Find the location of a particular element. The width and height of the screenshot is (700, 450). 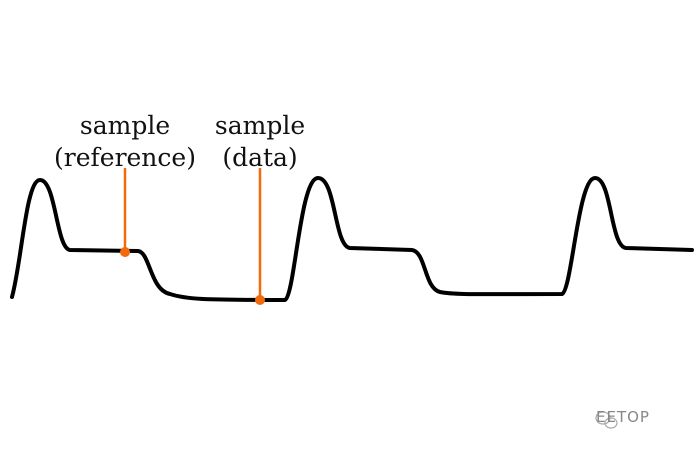

reference-sample-label: sample (reference) is located at coordinates (125, 142).